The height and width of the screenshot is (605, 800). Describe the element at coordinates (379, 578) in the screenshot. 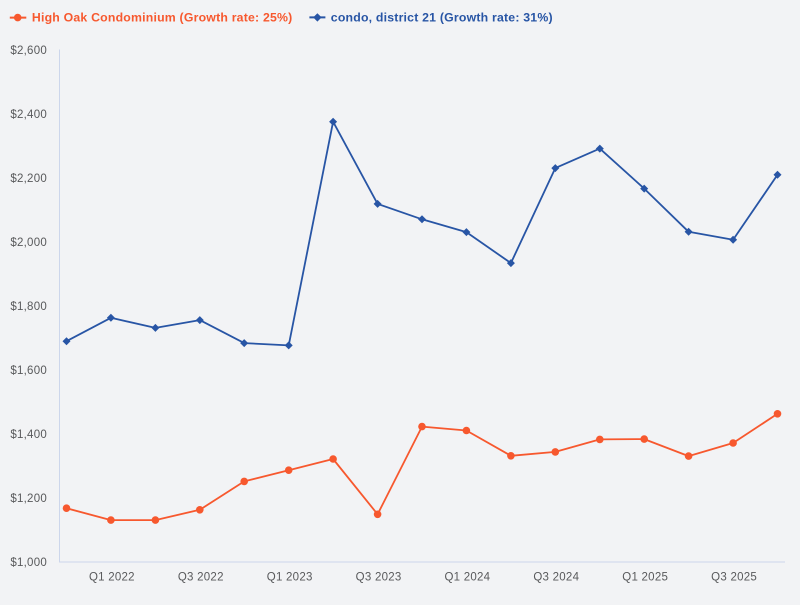

I see `svg-text: Q3 2023` at that location.